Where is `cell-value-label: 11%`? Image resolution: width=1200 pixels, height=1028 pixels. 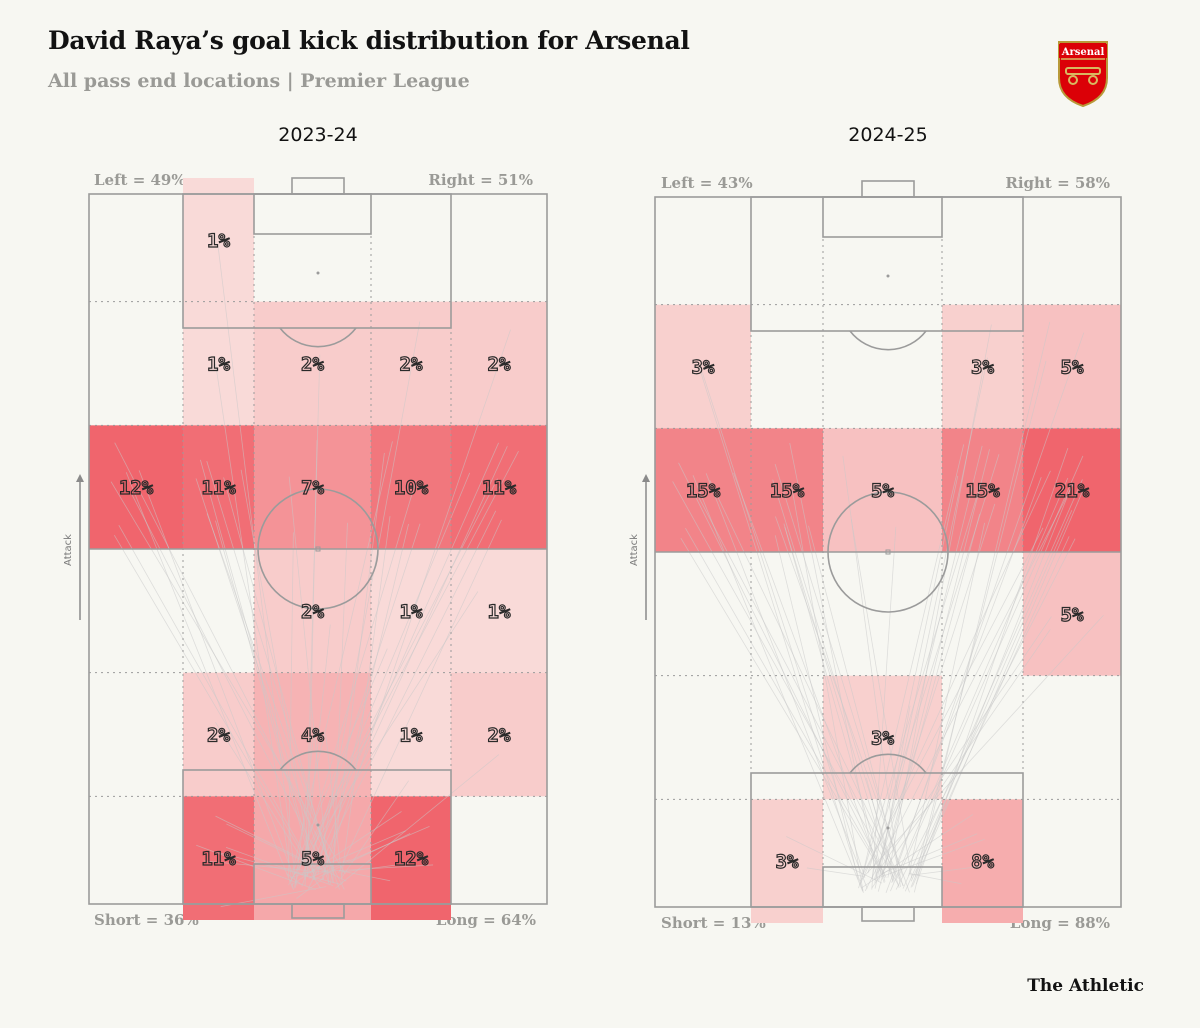
cell-value-label: 11% is located at coordinates (218, 488).